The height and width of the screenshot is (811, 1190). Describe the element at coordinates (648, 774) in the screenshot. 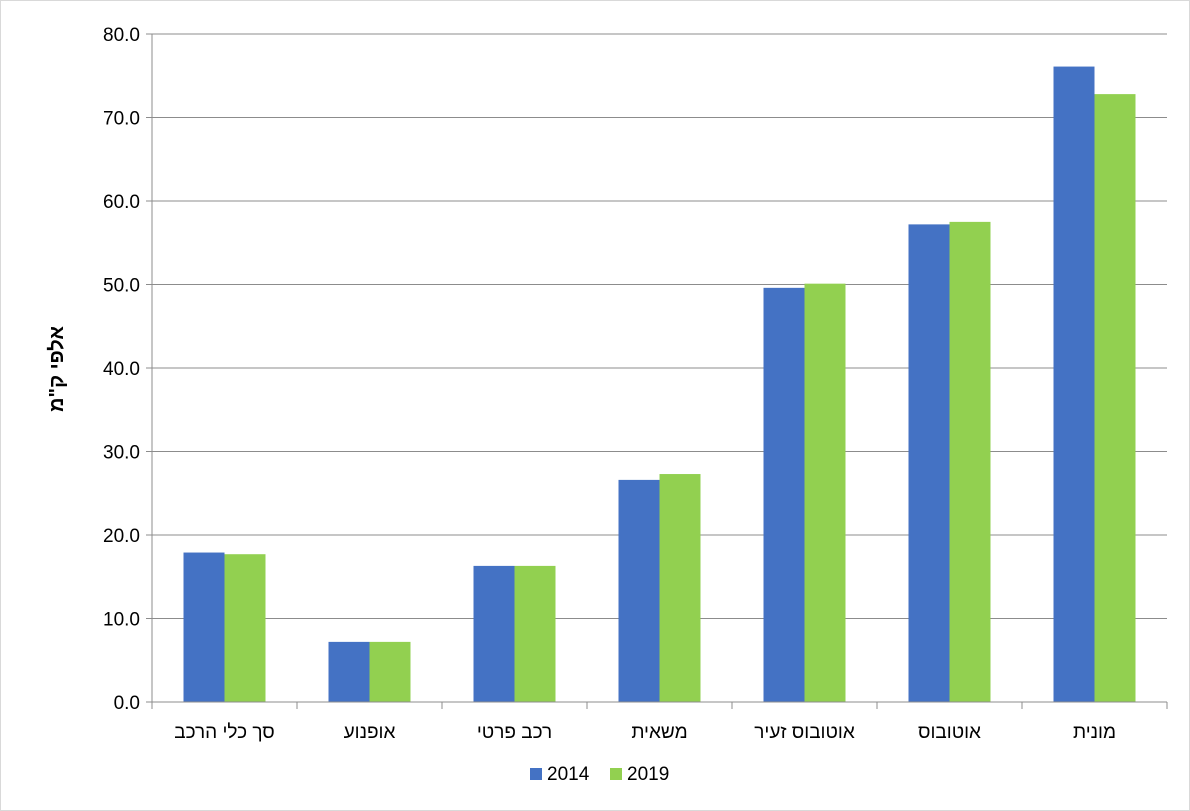

I see `legend-label-2019: 2019` at that location.